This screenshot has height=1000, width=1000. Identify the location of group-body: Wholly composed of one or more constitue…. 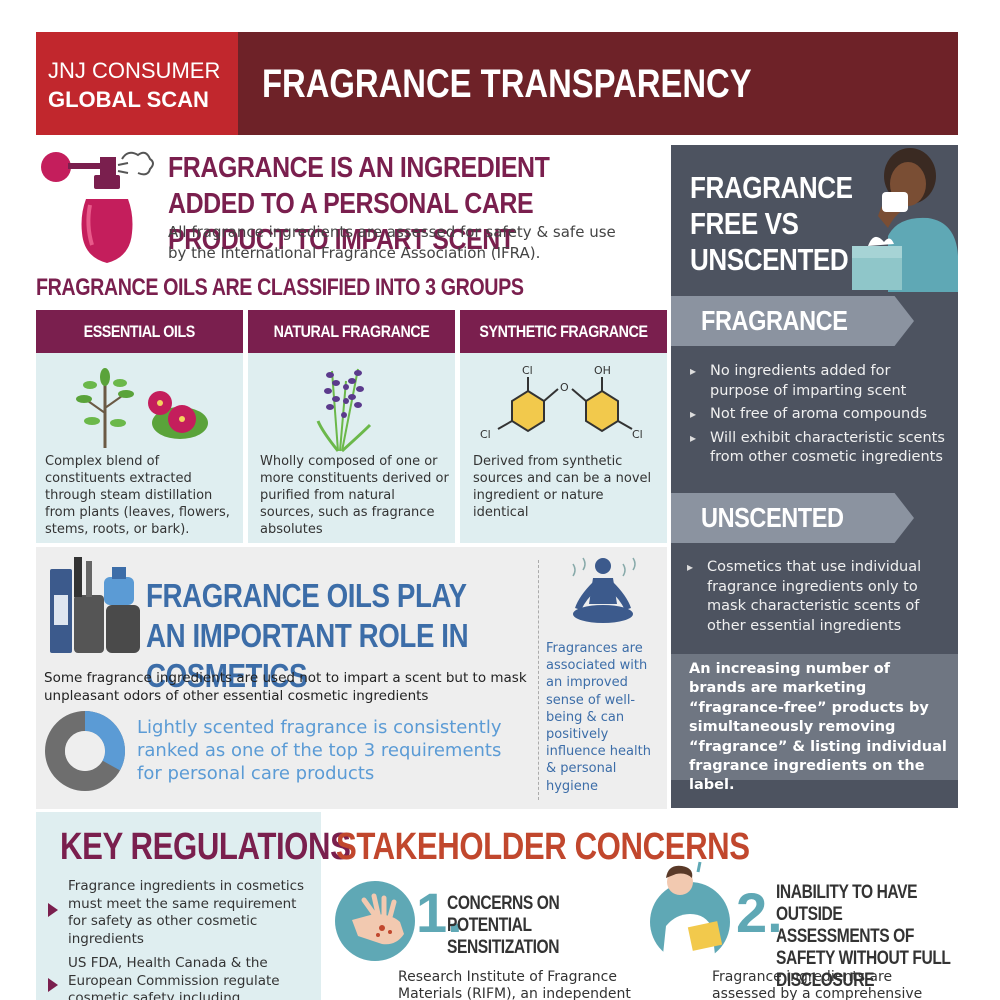
(351, 448).